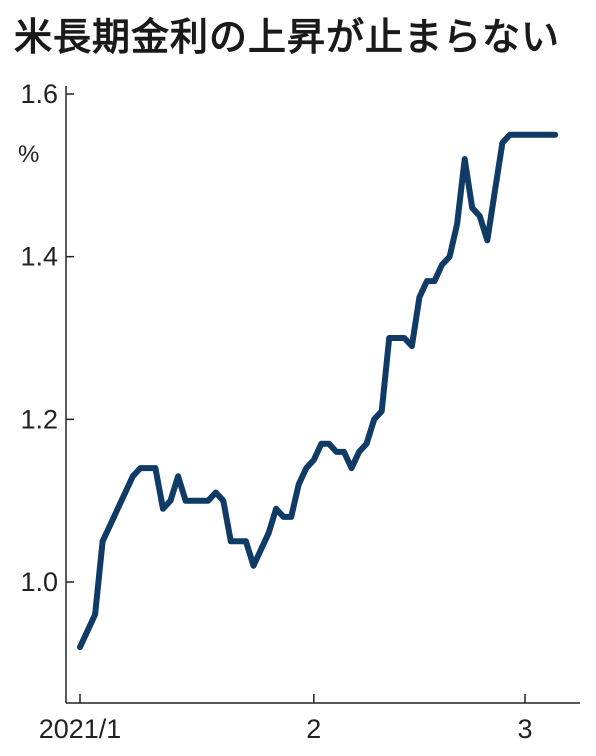  I want to click on y-unit-label: %, so click(28, 154).